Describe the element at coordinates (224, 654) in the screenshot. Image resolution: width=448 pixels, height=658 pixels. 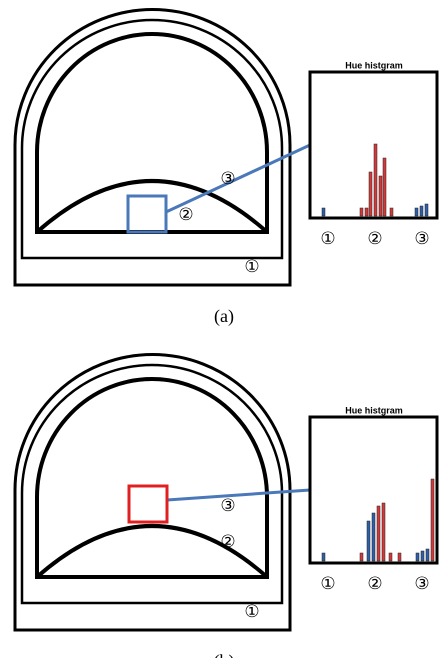
I see `caption: (b)` at that location.